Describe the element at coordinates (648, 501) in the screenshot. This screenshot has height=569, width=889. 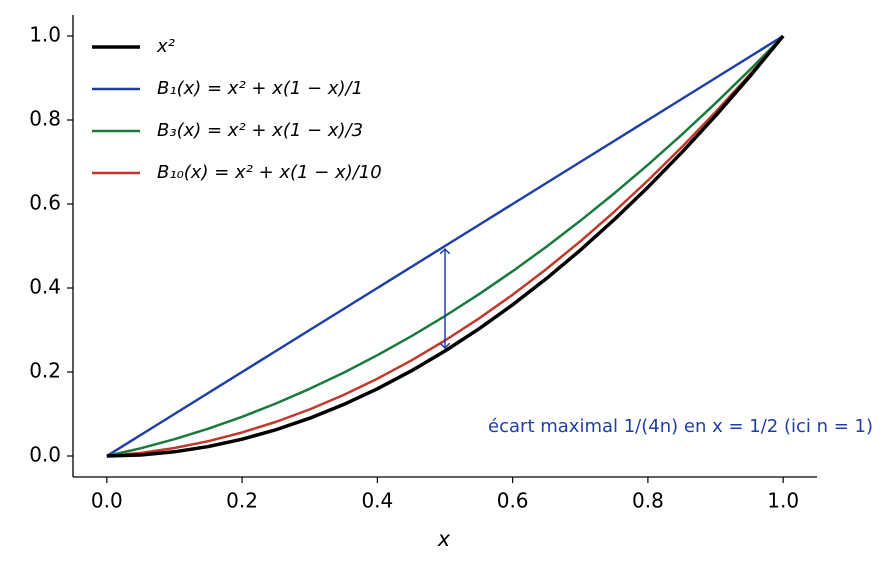
I see `x-tick-label: 0.8` at that location.